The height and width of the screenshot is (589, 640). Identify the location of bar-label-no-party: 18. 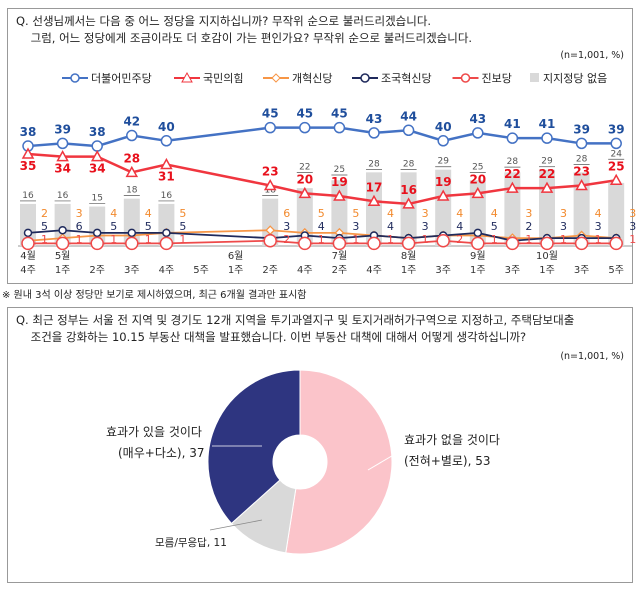
(132, 191).